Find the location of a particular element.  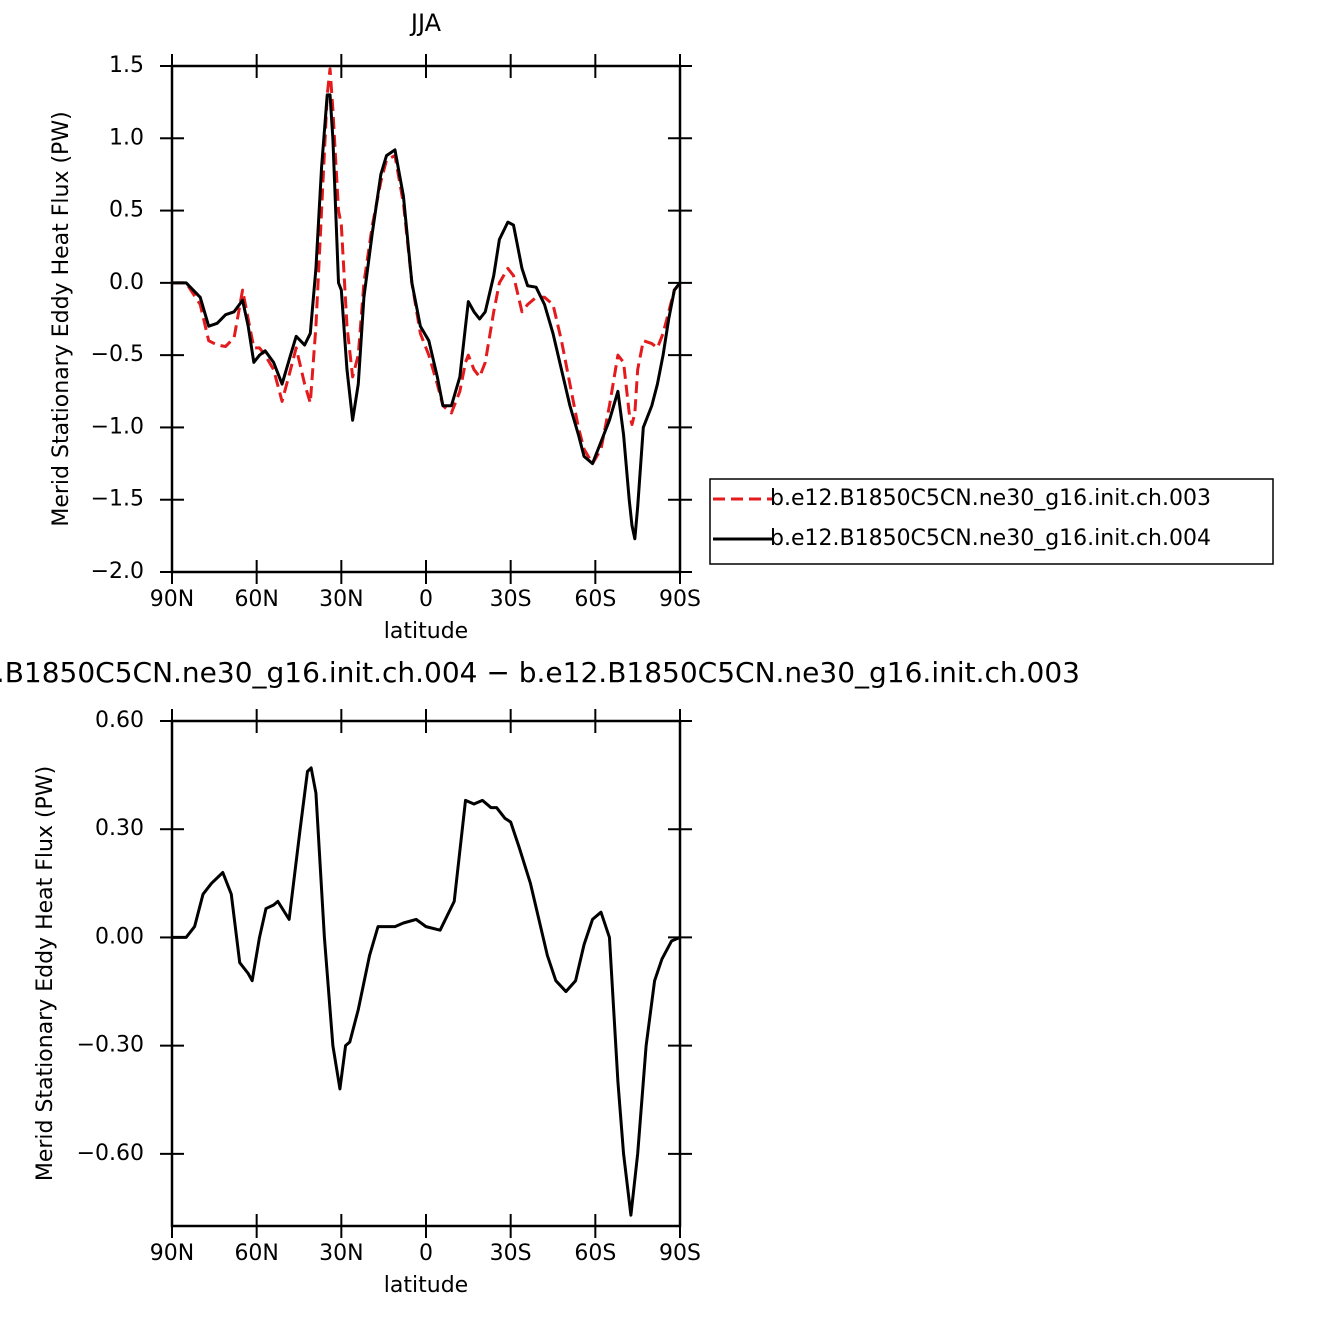

y-tick-label: 1.5 is located at coordinates (126, 65).